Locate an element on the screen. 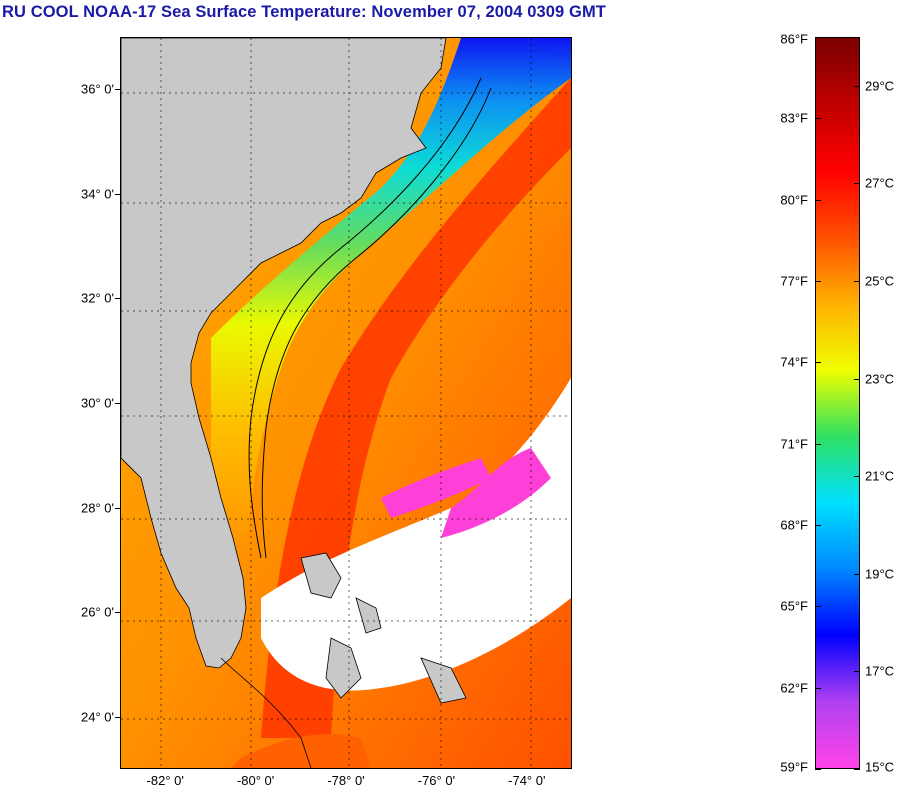 This screenshot has height=793, width=913. temperature-colorbar is located at coordinates (837, 403).